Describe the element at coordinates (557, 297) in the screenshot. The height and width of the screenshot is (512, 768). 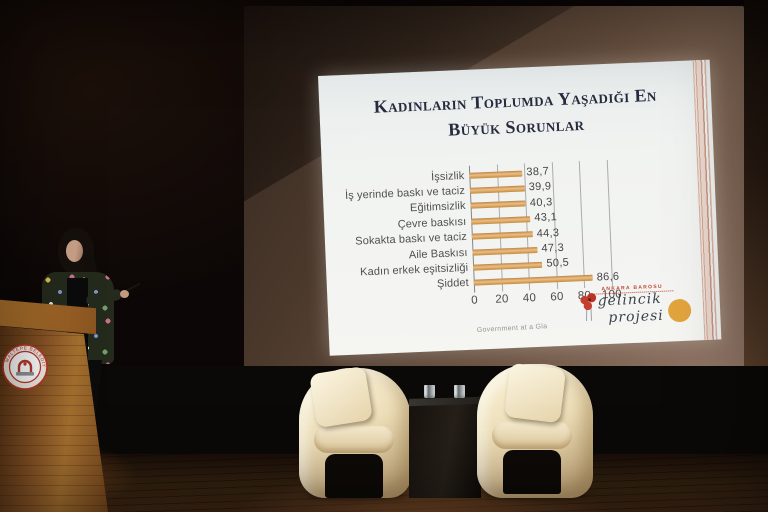
I see `x-axis-tick: 60` at that location.